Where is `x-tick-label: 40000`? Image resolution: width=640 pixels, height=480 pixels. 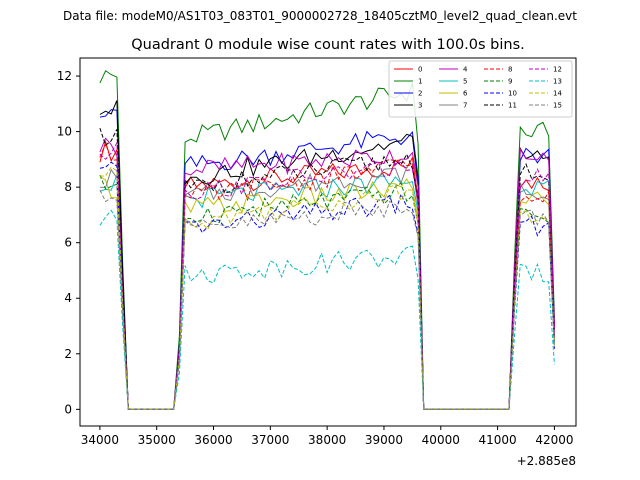 x-tick-label: 40000 is located at coordinates (441, 440).